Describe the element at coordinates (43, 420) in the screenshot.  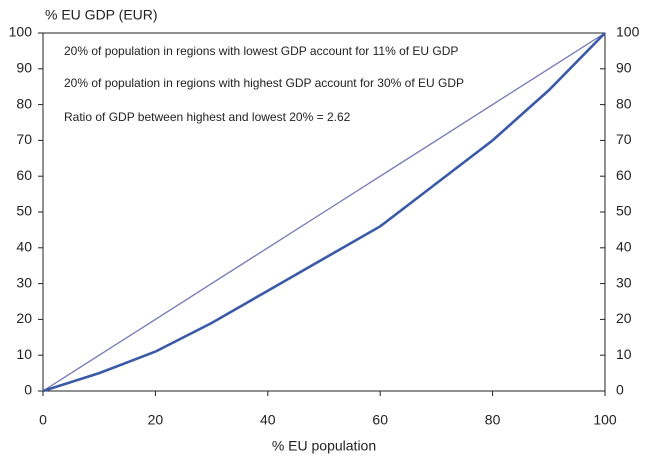
I see `x-tick-label: 0` at that location.